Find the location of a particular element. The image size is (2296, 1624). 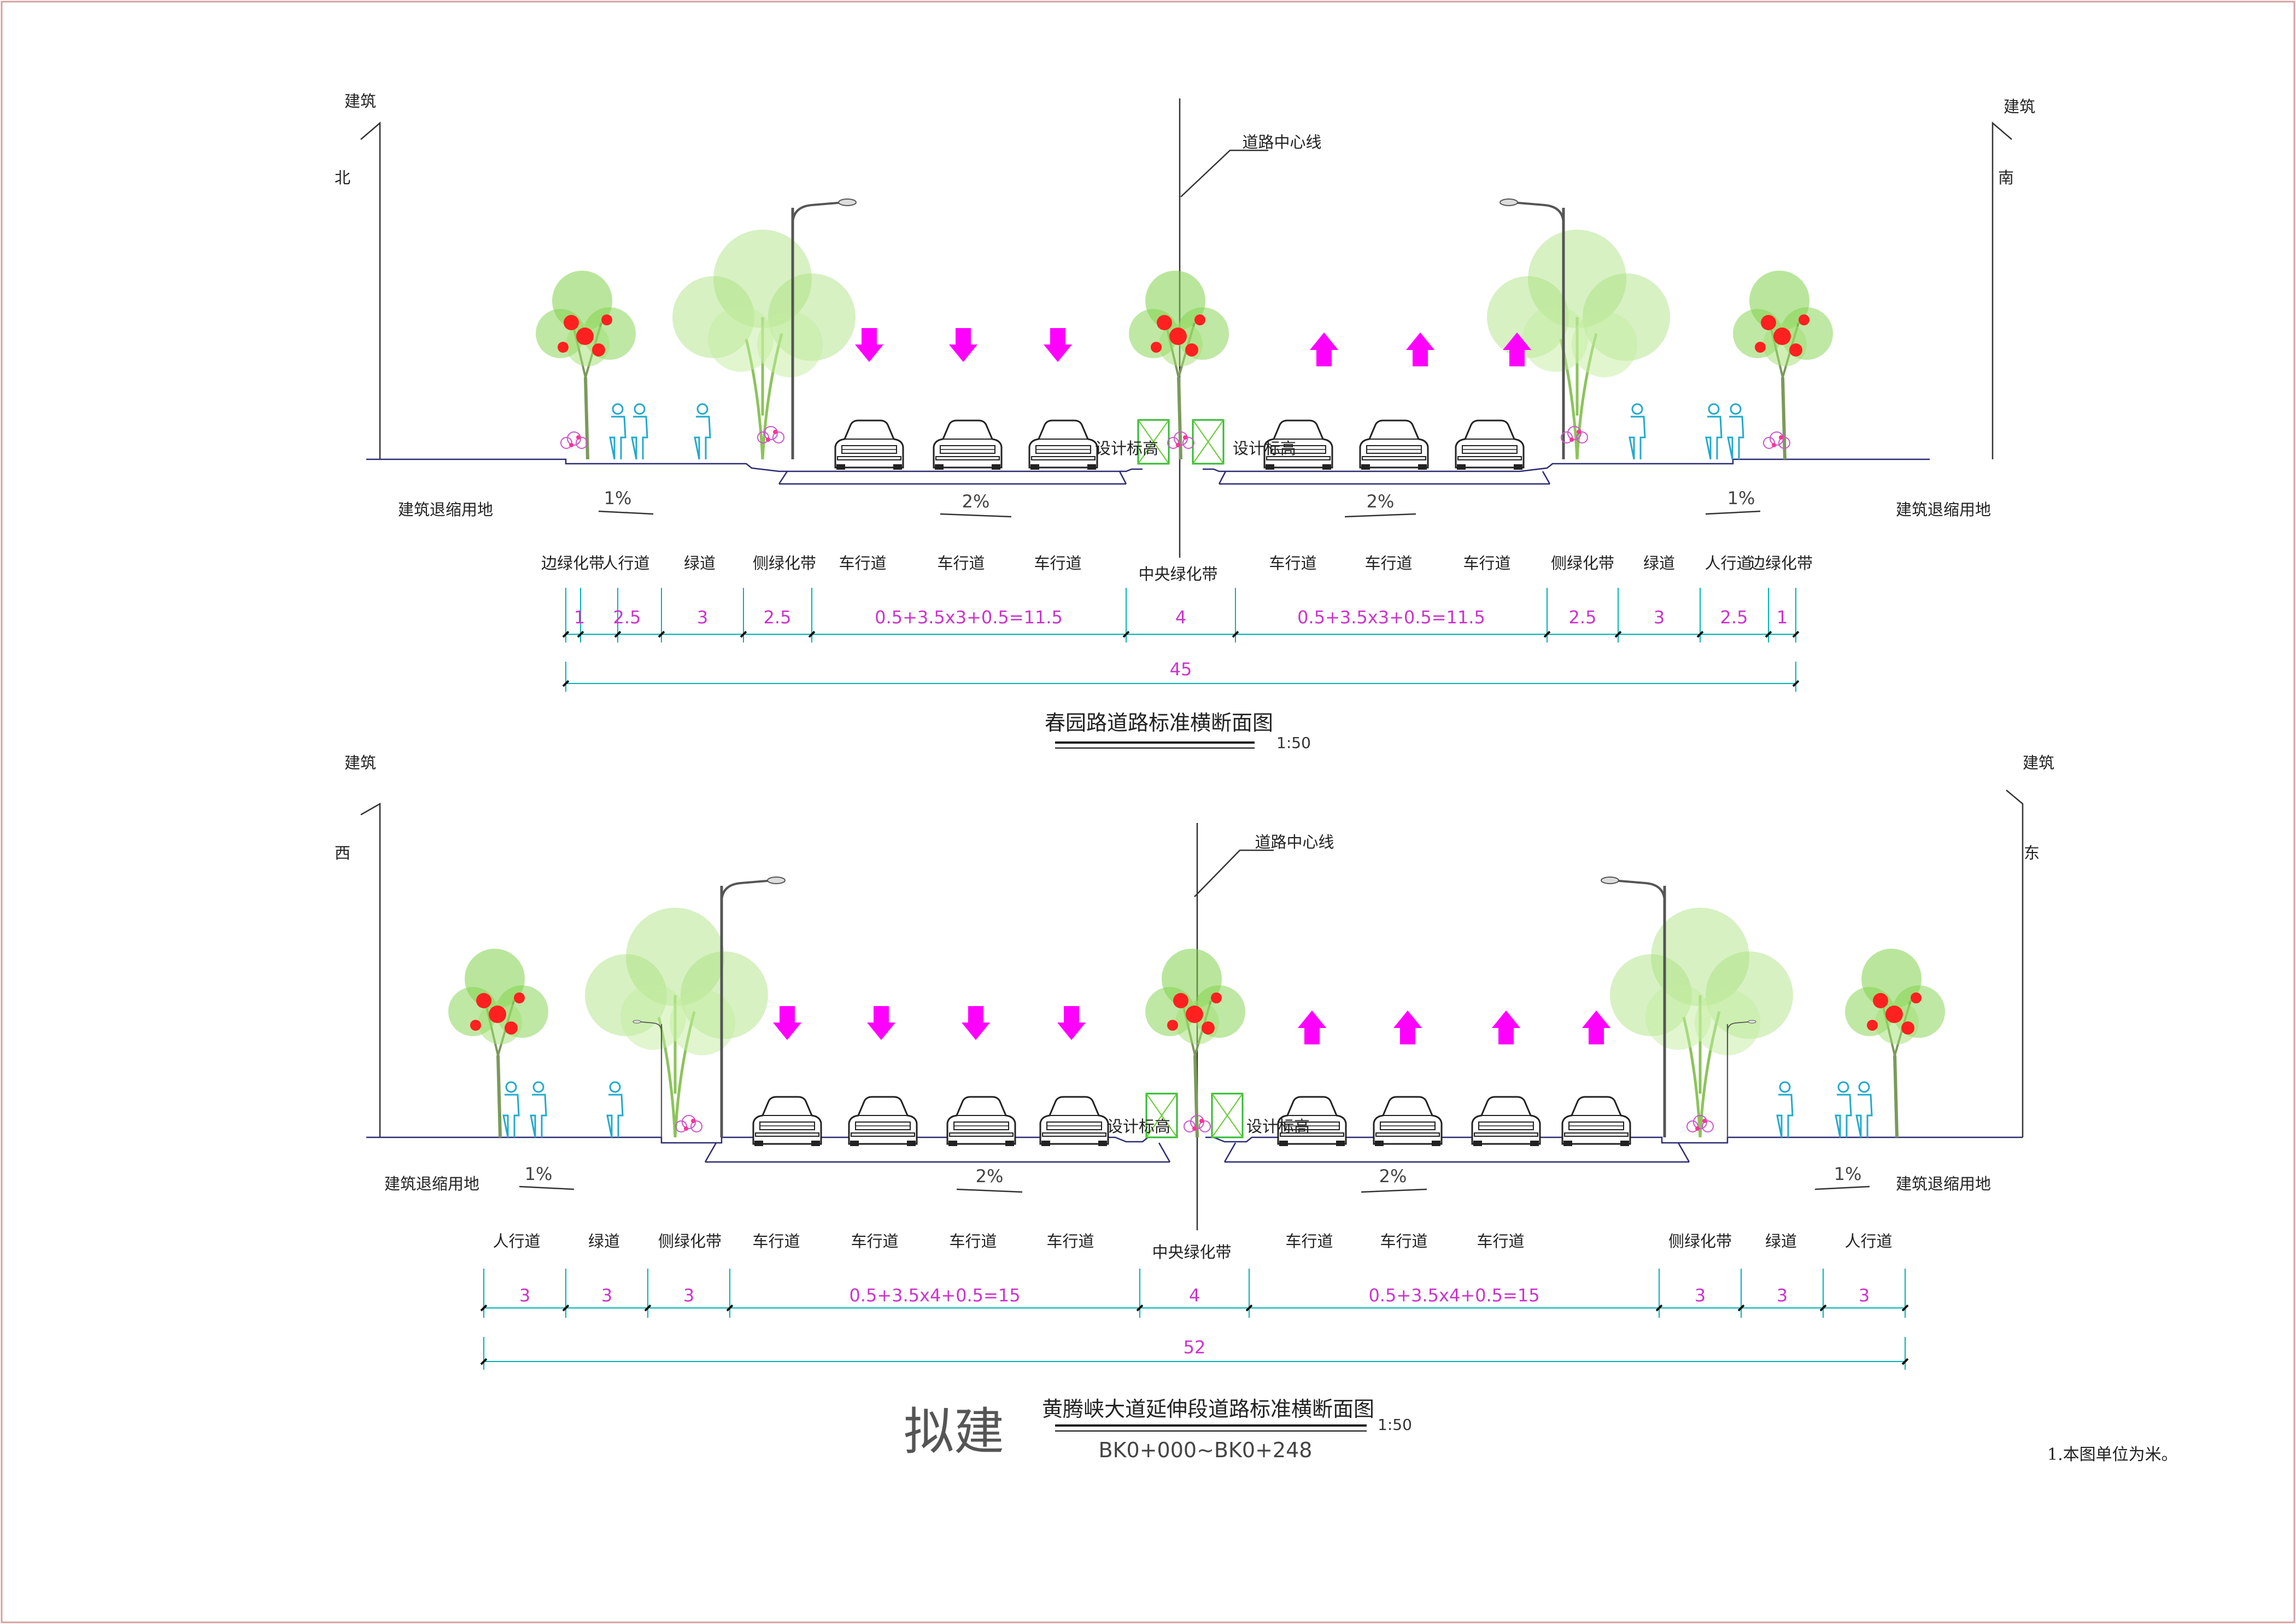

status-label: 拟建 is located at coordinates (954, 1432).